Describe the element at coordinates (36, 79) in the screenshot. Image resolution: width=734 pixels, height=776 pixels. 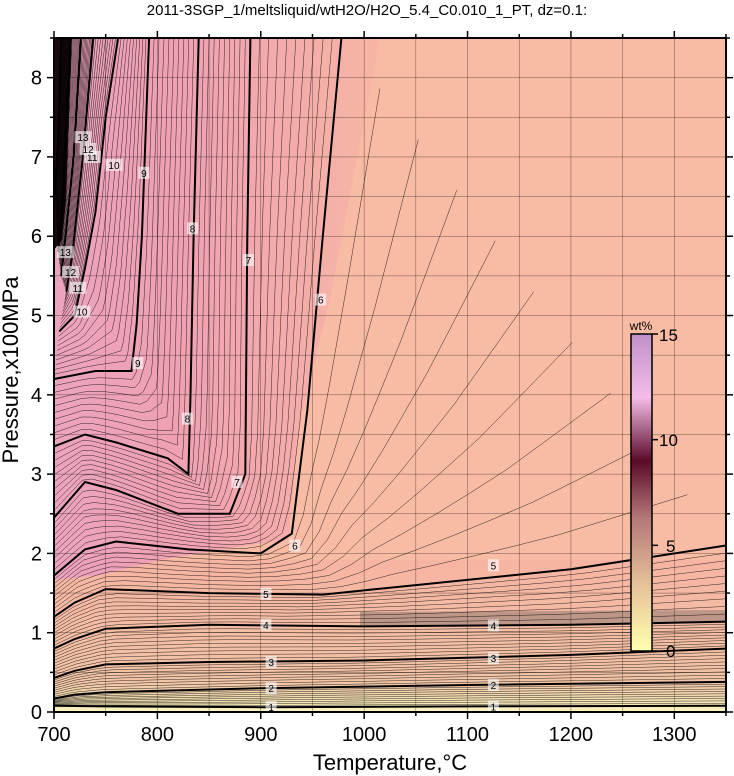
I see `y-tick-label: 8` at that location.